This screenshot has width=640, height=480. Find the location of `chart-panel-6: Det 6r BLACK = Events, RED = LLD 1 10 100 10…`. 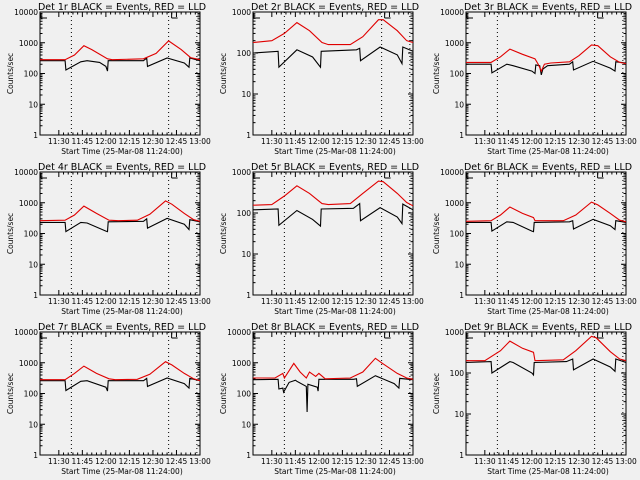

chart-panel-6: Det 6r BLACK = Events, RED = LLD 1 10 100 10… is located at coordinates (534, 239).